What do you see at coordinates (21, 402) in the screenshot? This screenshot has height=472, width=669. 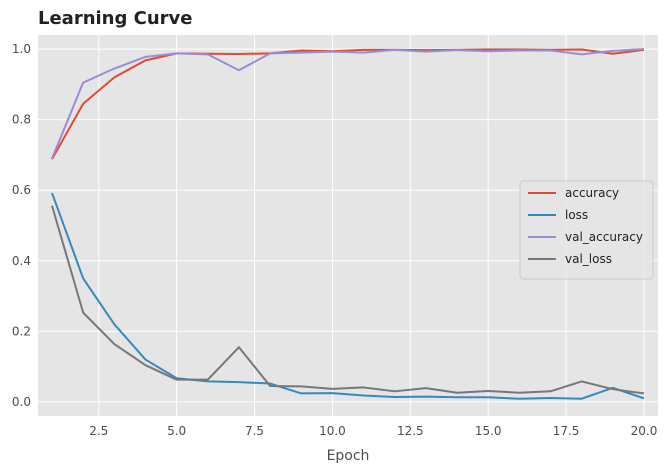 I see `y-tick-label: 0.0` at bounding box center [21, 402].